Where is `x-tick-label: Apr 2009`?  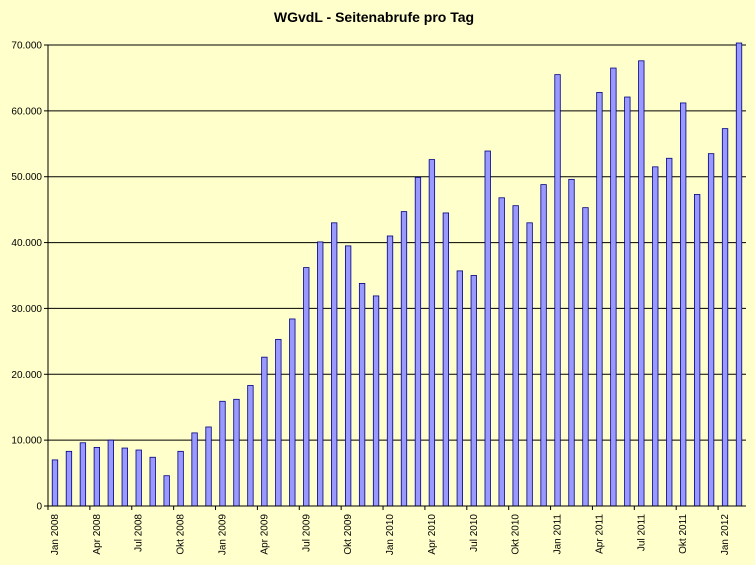
x-tick-label: Apr 2009 is located at coordinates (264, 534).